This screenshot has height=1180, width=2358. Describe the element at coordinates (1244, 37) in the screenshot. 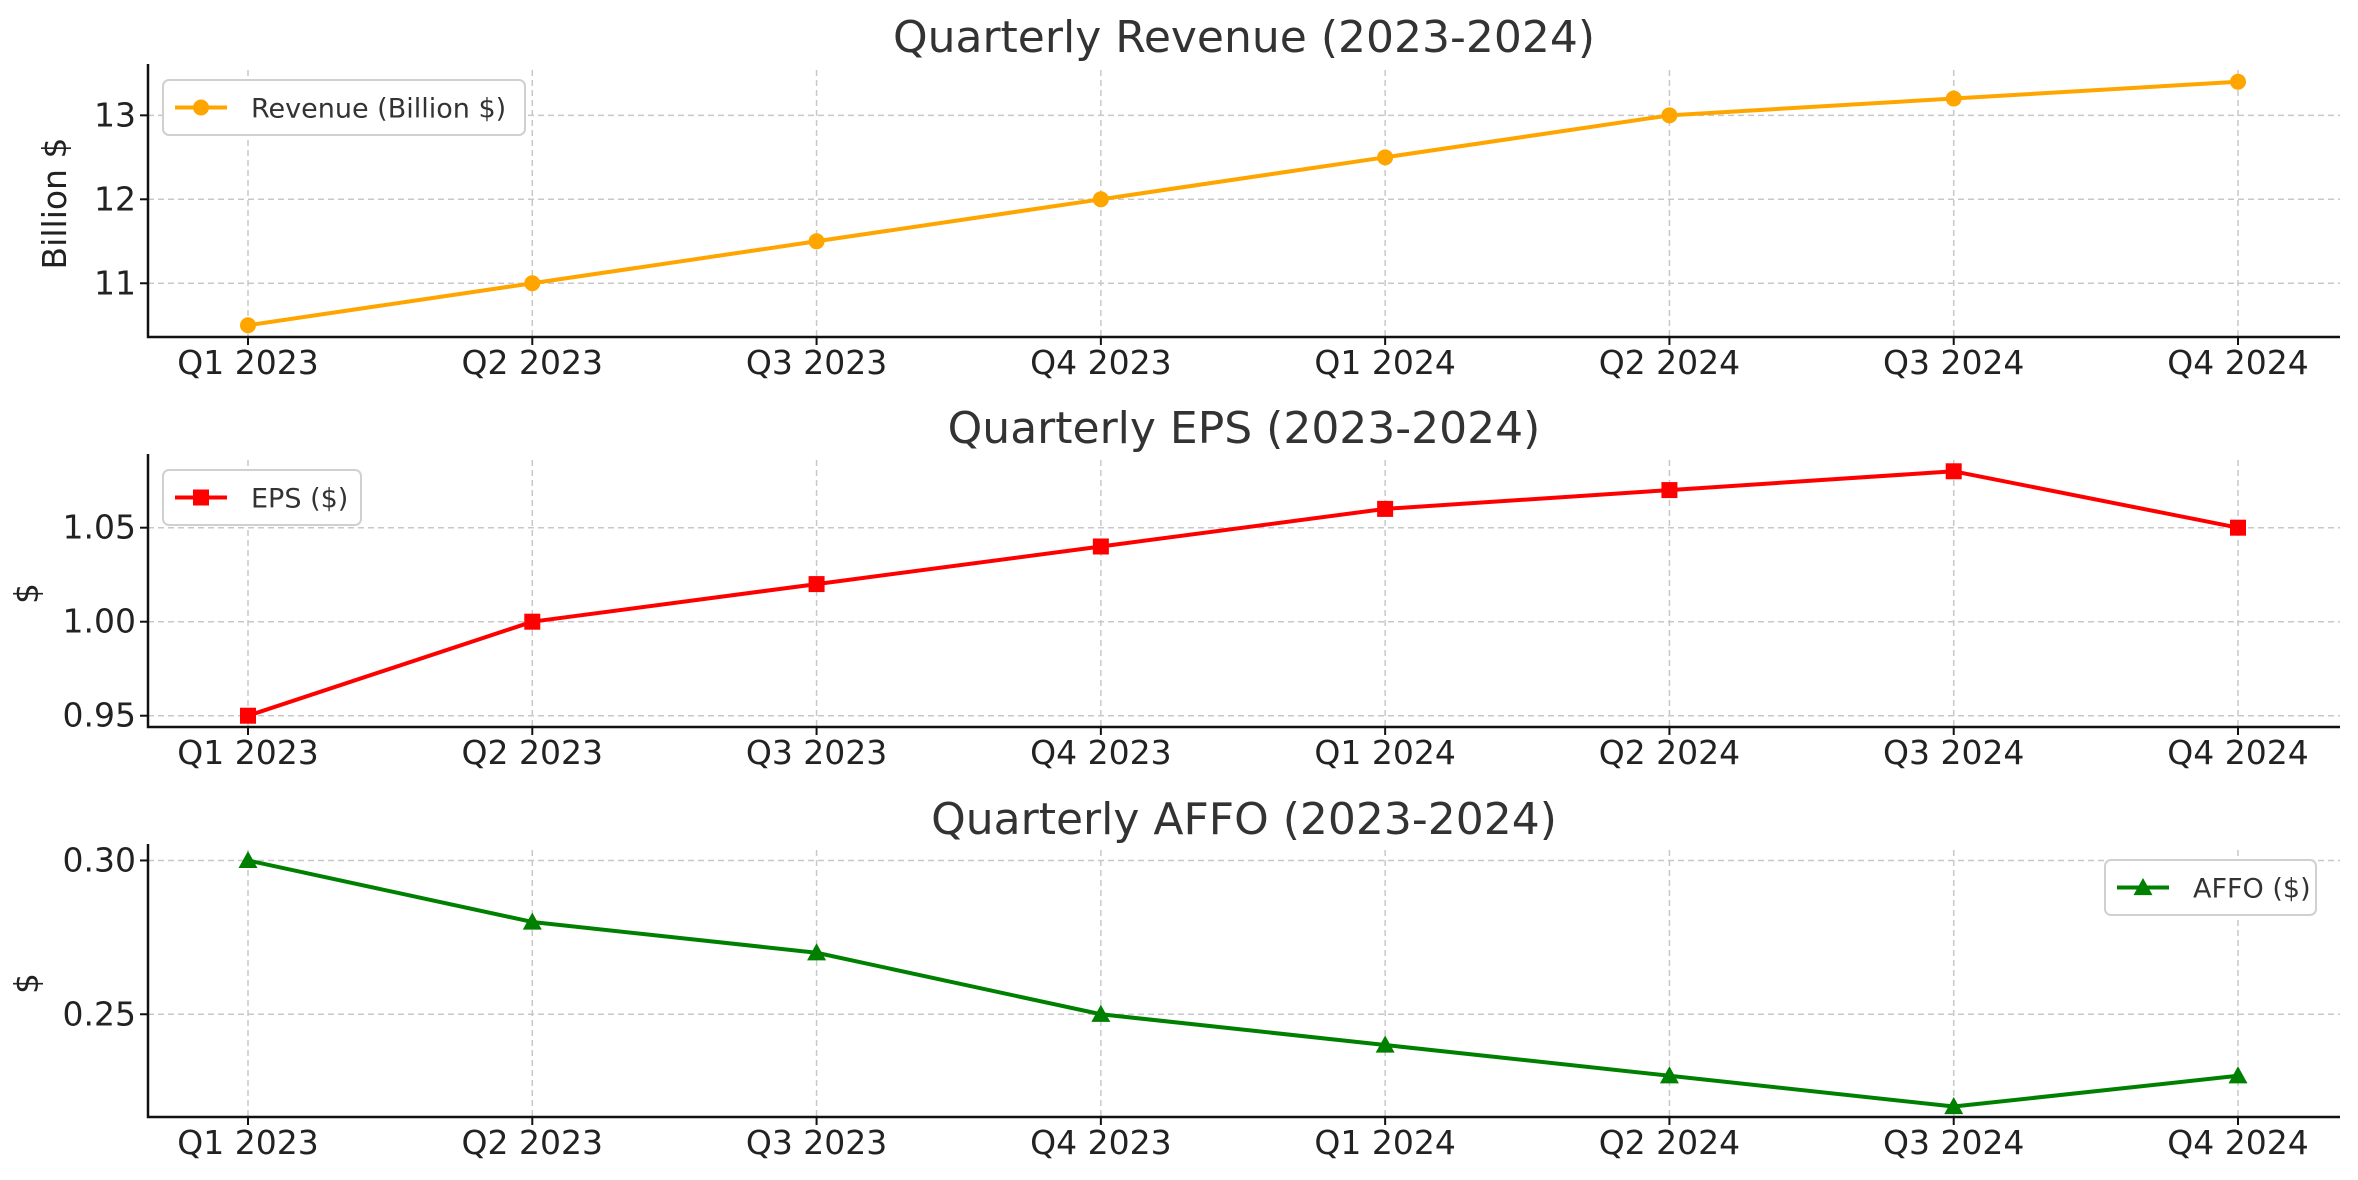

I see `chart-title: Quarterly Revenue (2023-2024)` at that location.